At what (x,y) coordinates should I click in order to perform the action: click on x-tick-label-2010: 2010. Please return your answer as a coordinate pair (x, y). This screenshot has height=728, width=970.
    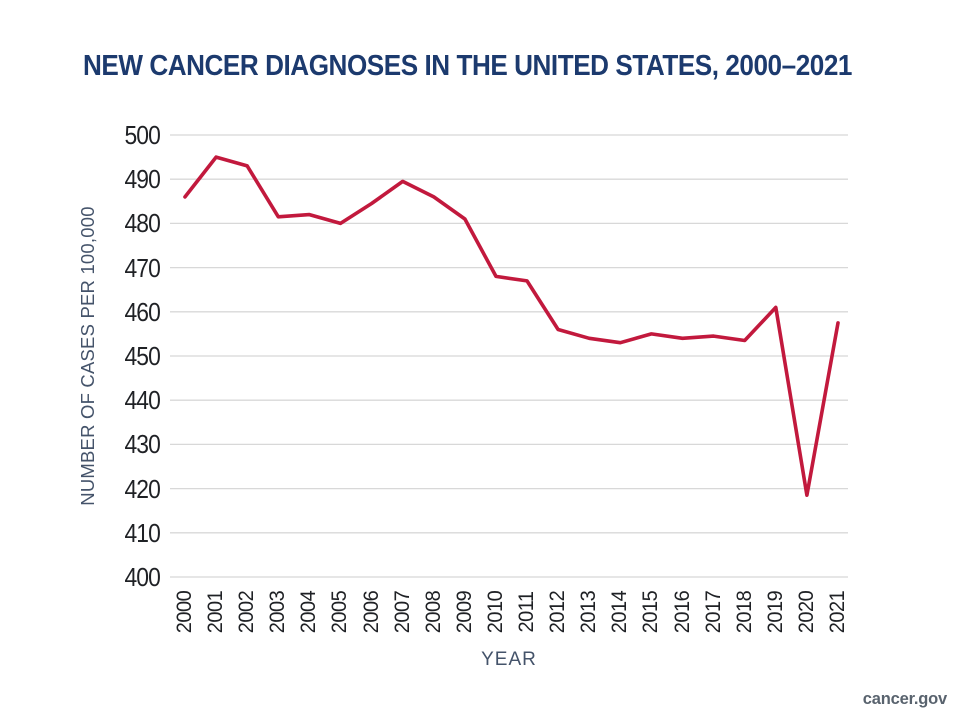
    Looking at the image, I should click on (495, 612).